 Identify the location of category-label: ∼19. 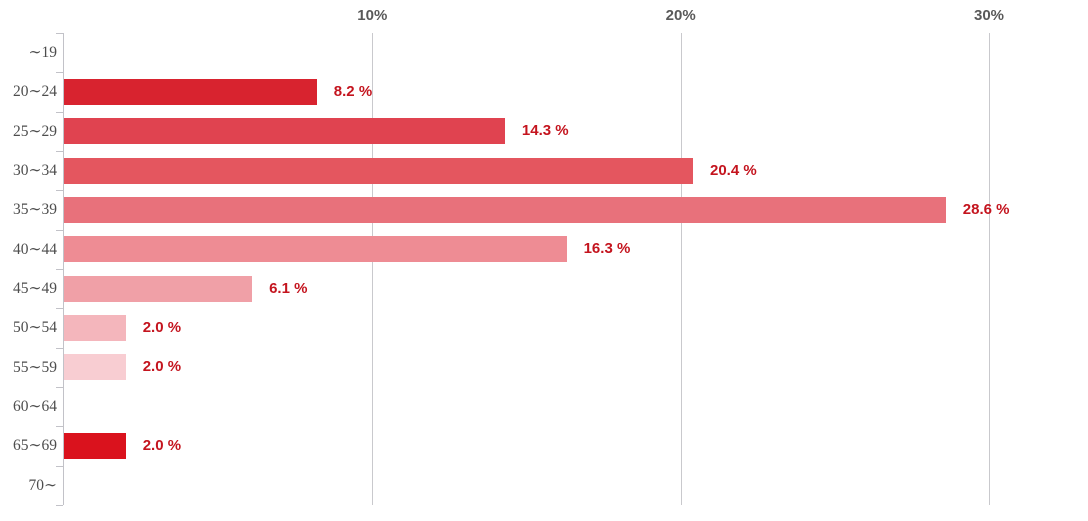
(43, 52).